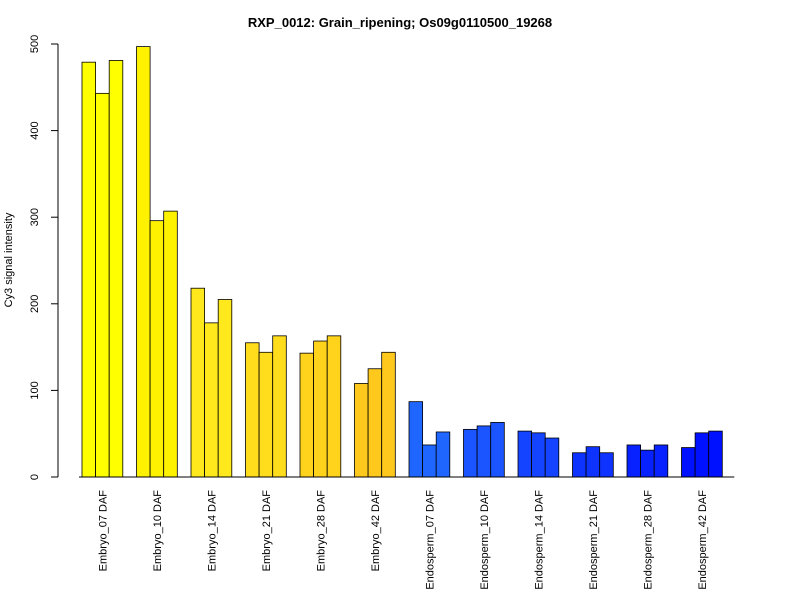 The height and width of the screenshot is (600, 800). Describe the element at coordinates (35, 130) in the screenshot. I see `y-tick-label: 400` at that location.